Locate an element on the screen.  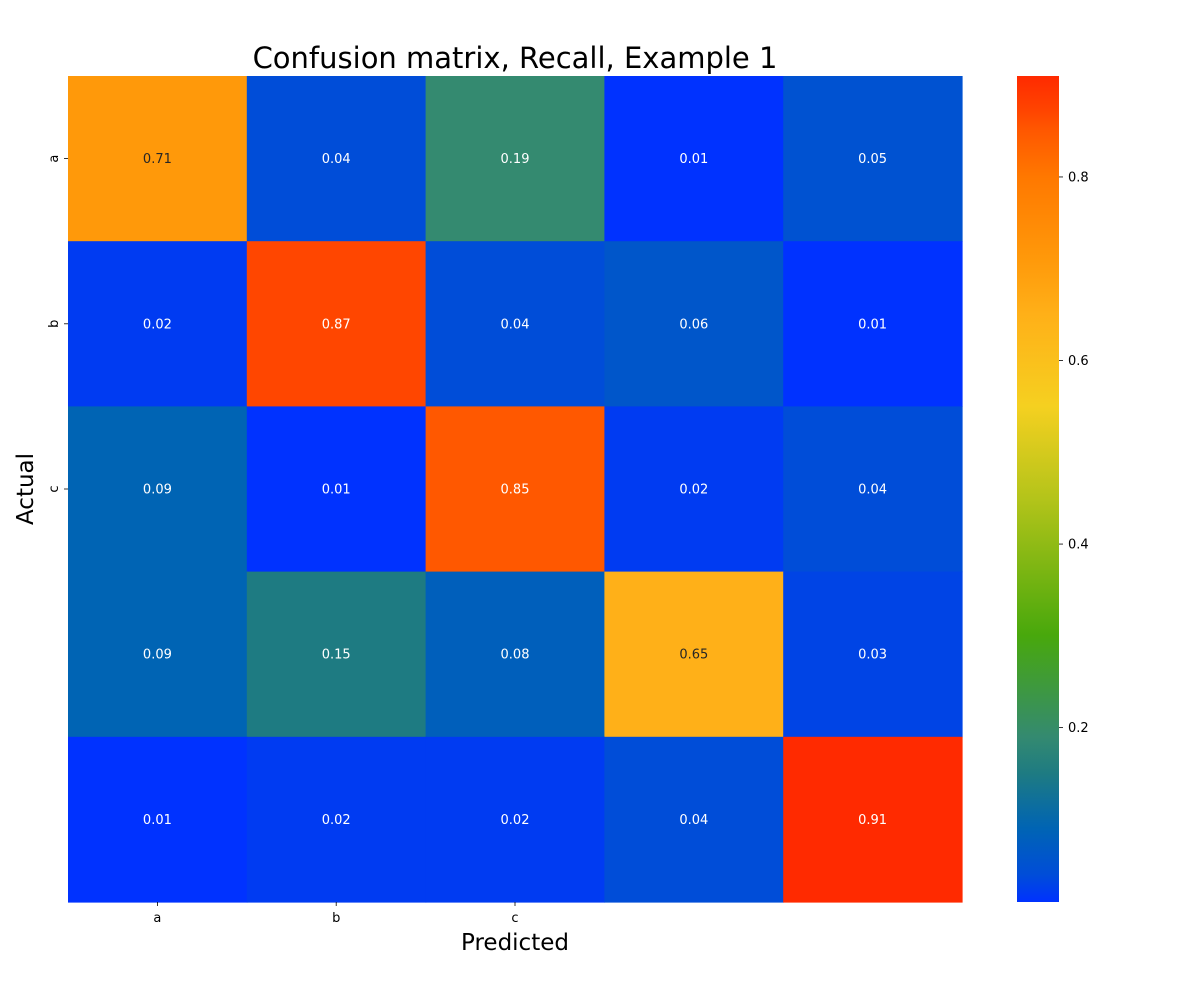
cell-annotation-r2-c4: 0.04 is located at coordinates (872, 490).